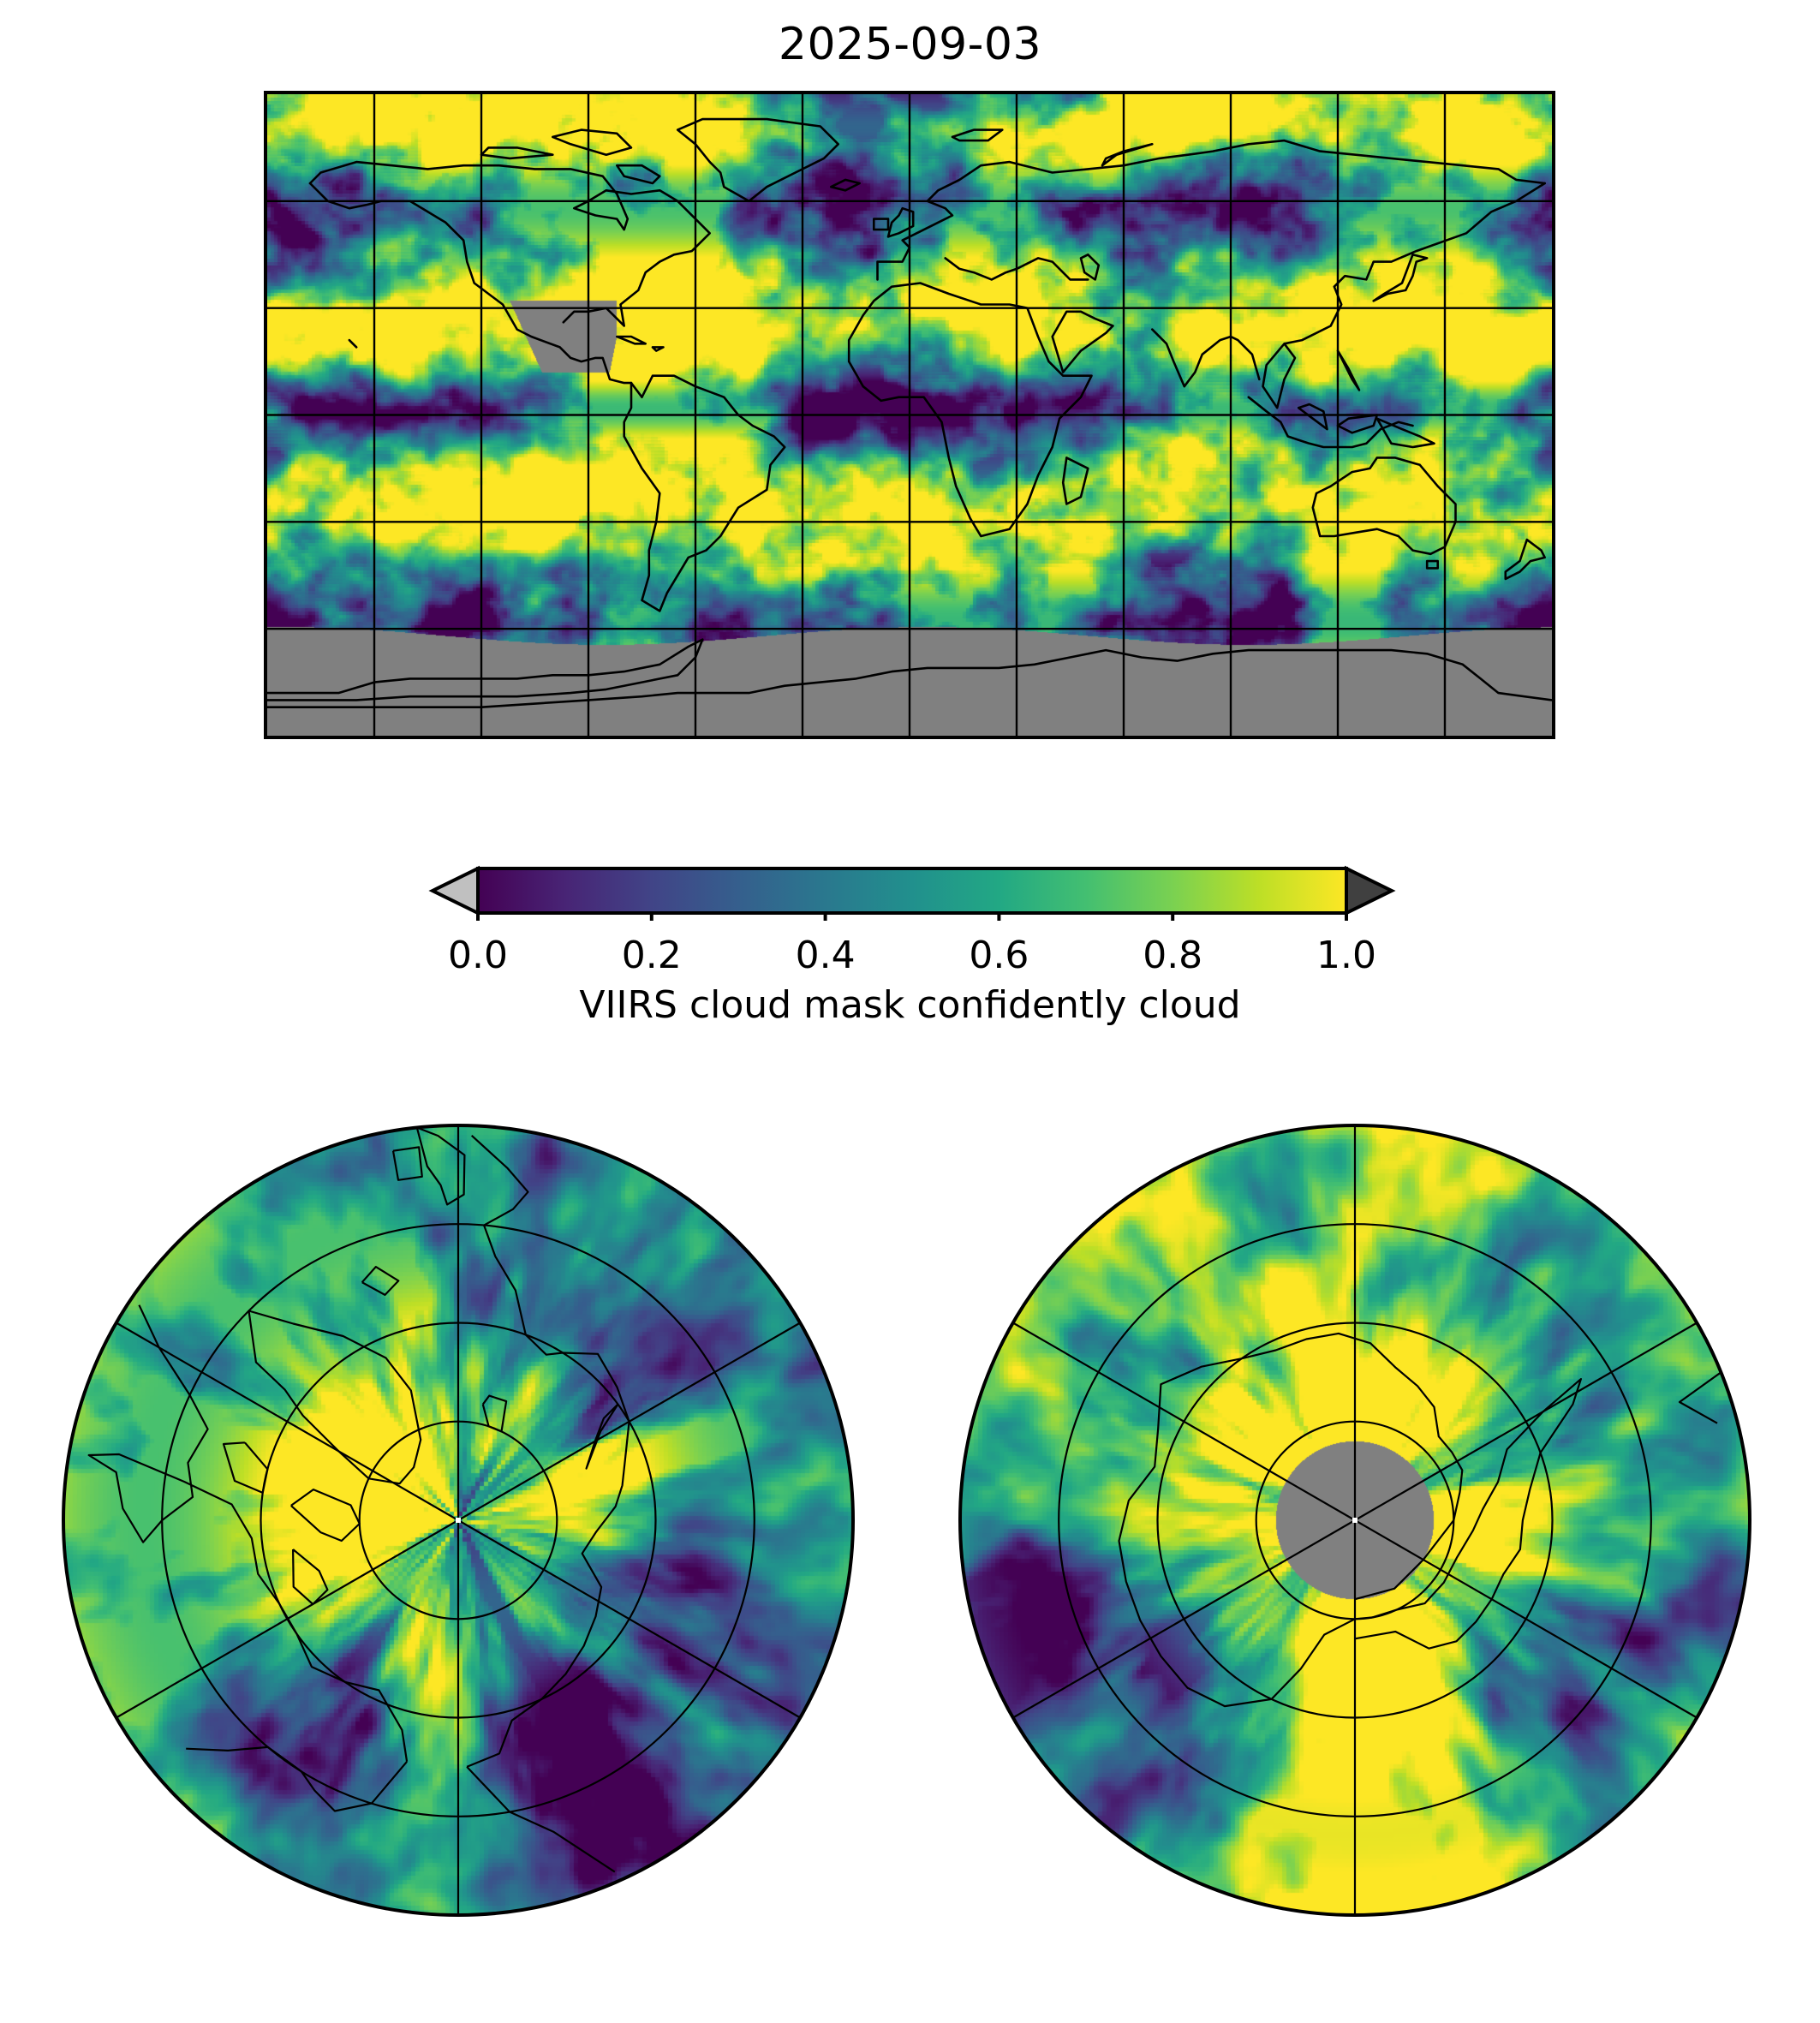 The height and width of the screenshot is (2023, 1820). I want to click on colorbar-tick-labels: 0.0 0.2 0.4 0.6 0.8 1.0, so click(910, 960).